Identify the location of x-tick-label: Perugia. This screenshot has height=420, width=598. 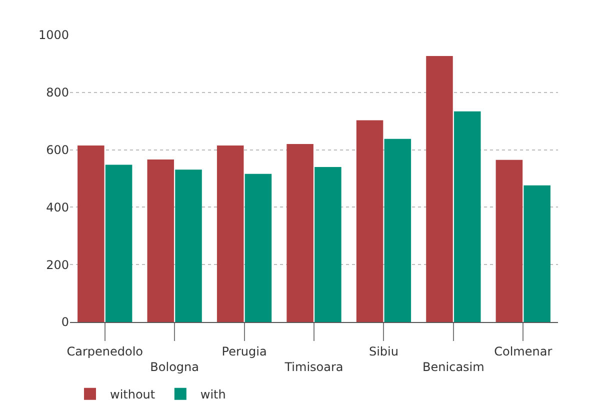
(244, 351).